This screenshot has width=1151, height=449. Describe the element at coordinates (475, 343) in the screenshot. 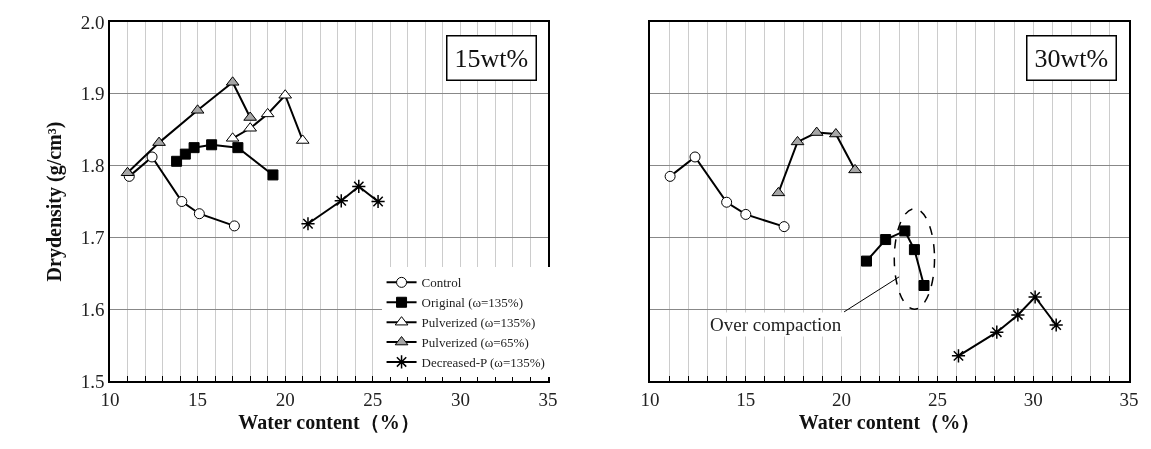

I see `legend-label: Pulverized (ω=65%)` at that location.